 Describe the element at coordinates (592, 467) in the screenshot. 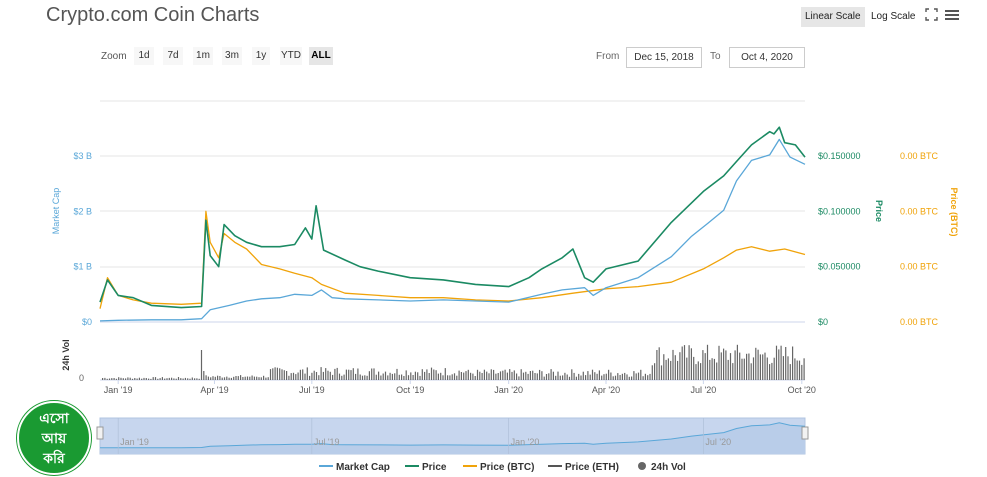

I see `legend-label: Price (ETH)` at that location.